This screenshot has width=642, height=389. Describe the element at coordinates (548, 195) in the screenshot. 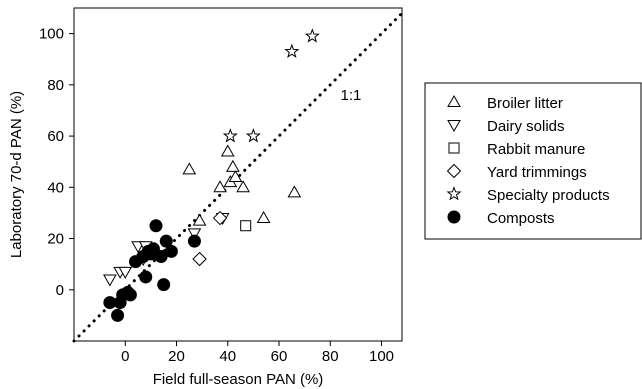

I see `legend-label-specialty-products: Specialty products` at that location.